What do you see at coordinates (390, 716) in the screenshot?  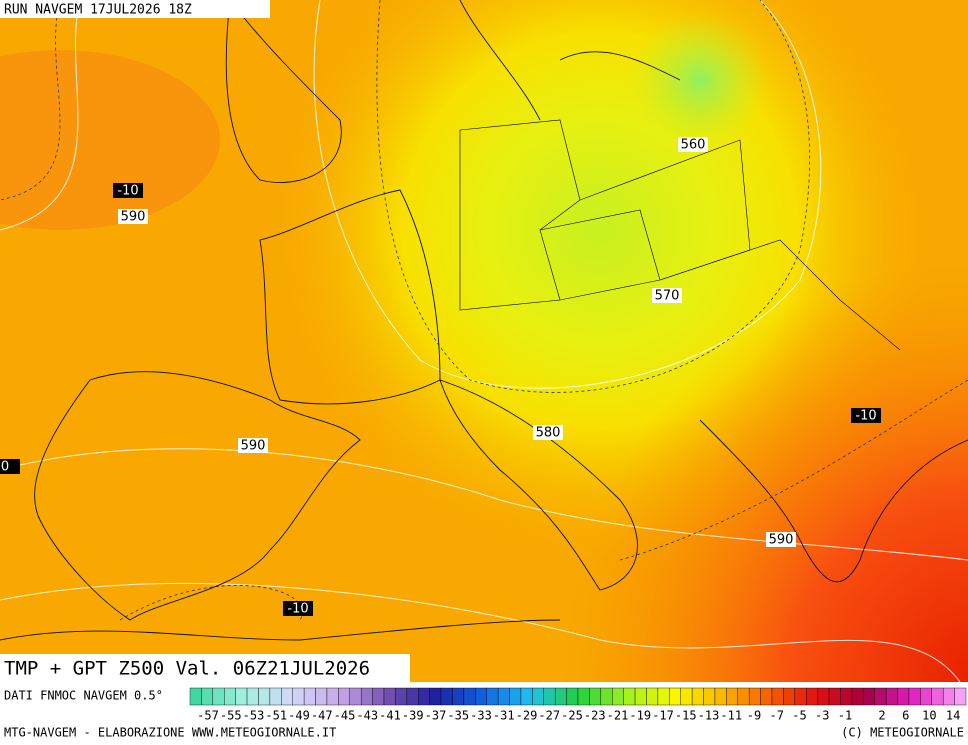 I see `colorbar-label: -41` at bounding box center [390, 716].